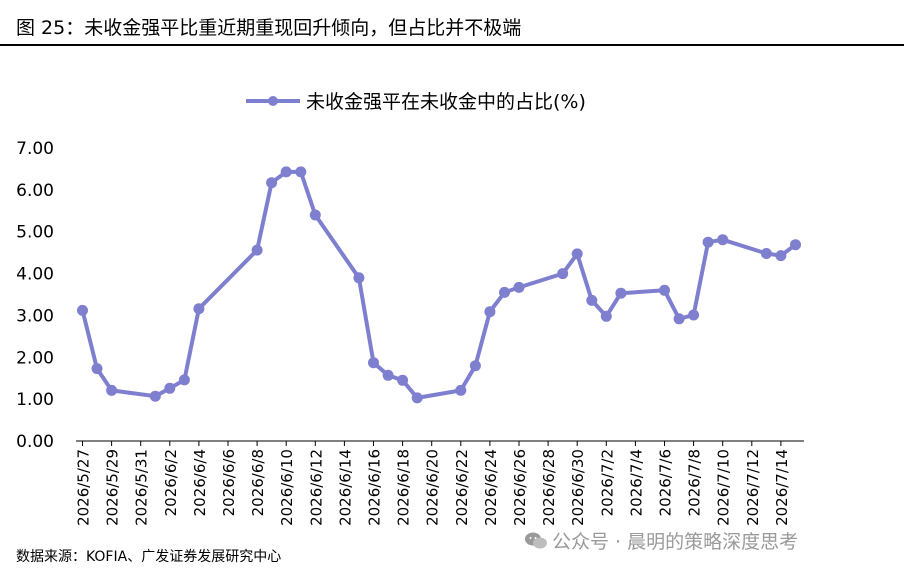 The height and width of the screenshot is (574, 904). What do you see at coordinates (666, 482) in the screenshot?
I see `x-tick-label: 2026/7/6` at bounding box center [666, 482].